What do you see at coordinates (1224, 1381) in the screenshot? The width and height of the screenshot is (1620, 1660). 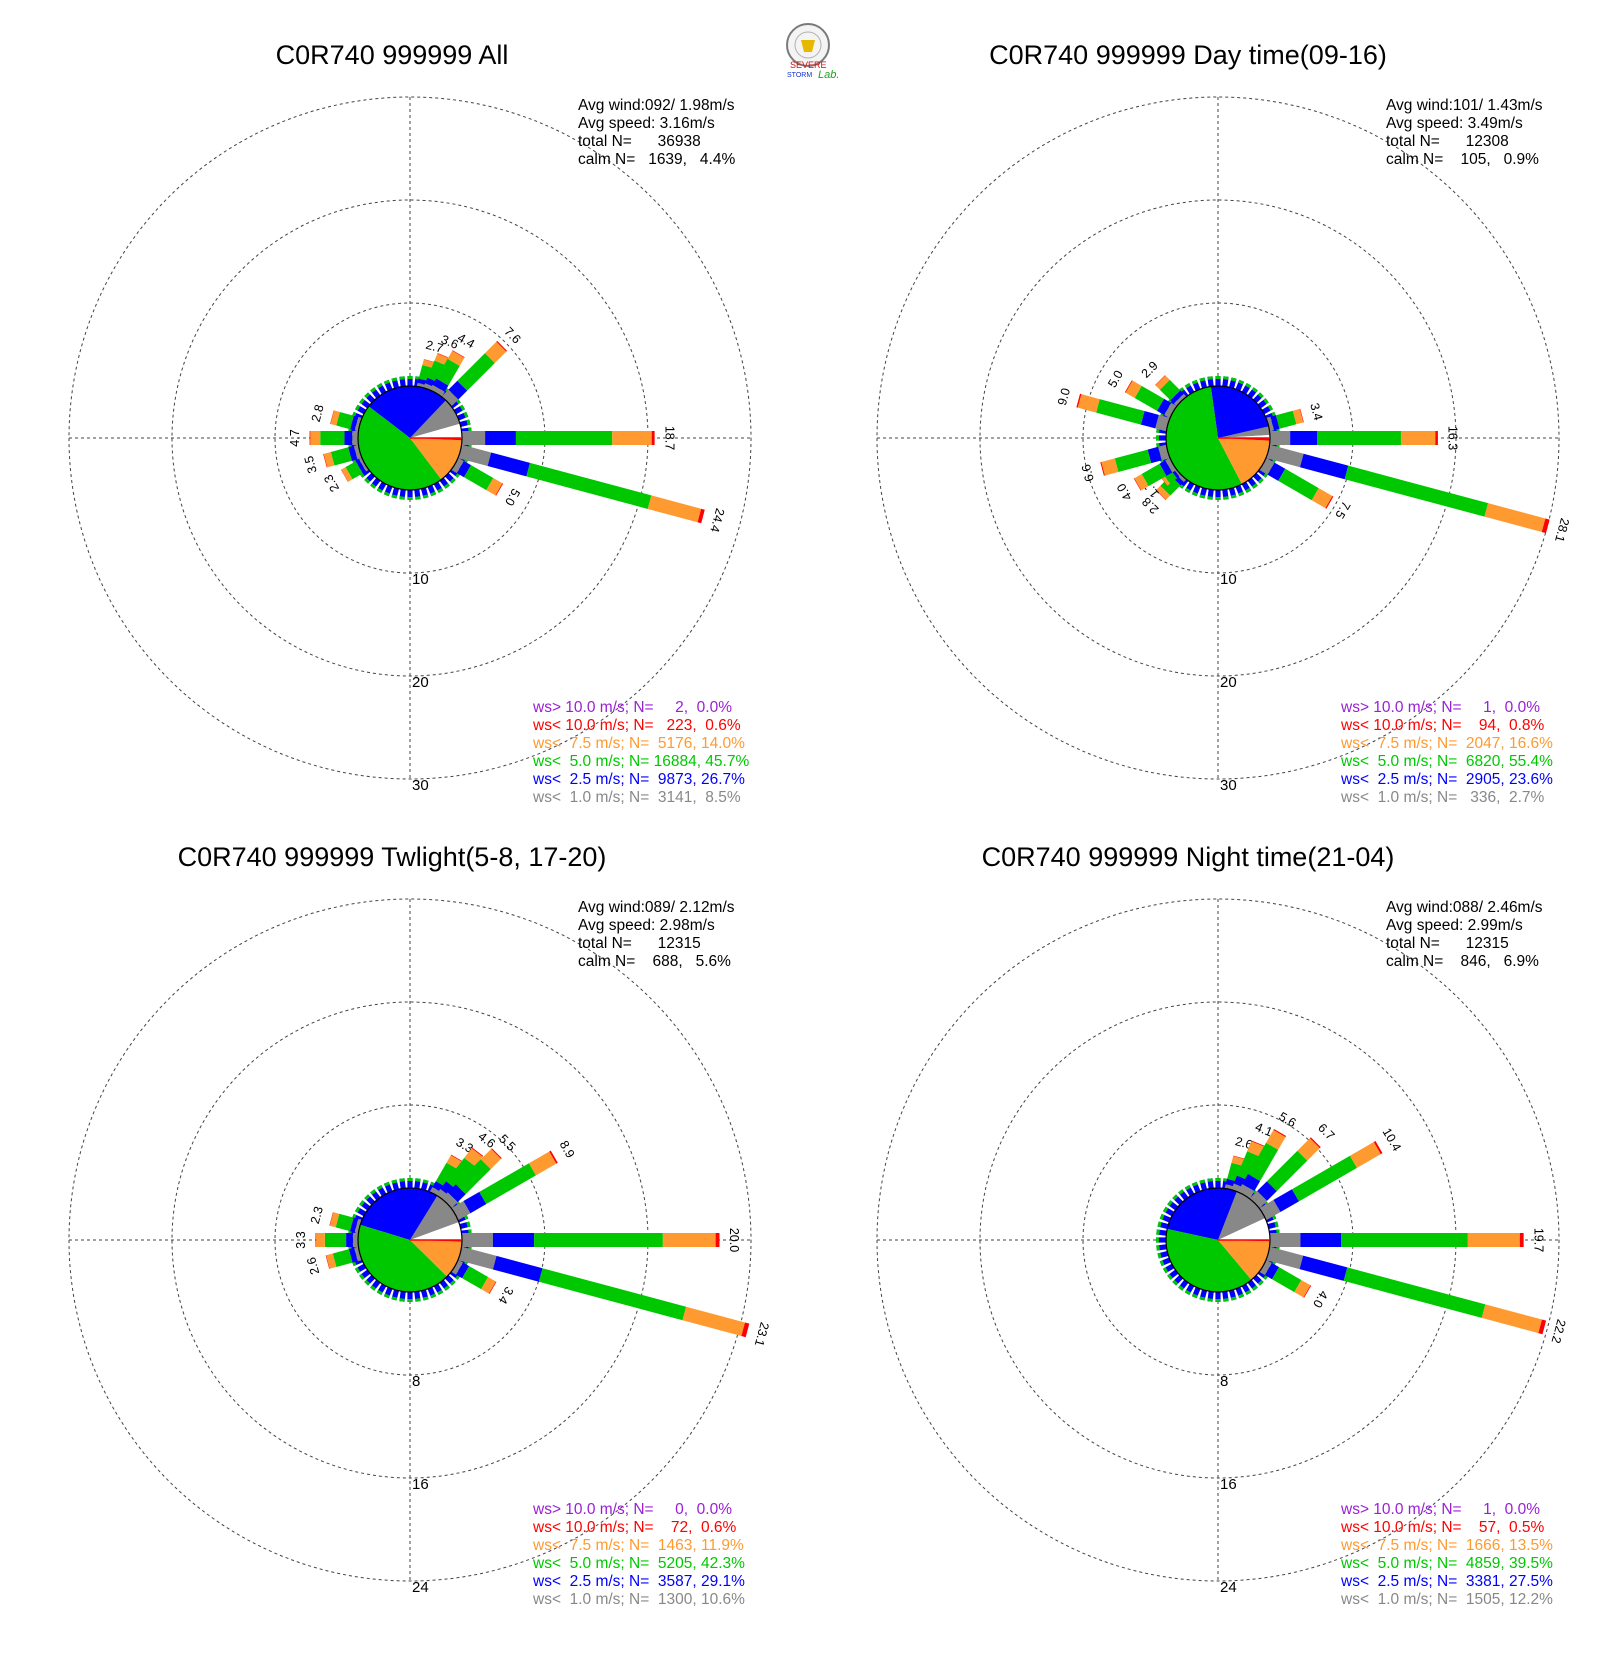 I see `ring-label: 8` at bounding box center [1224, 1381].